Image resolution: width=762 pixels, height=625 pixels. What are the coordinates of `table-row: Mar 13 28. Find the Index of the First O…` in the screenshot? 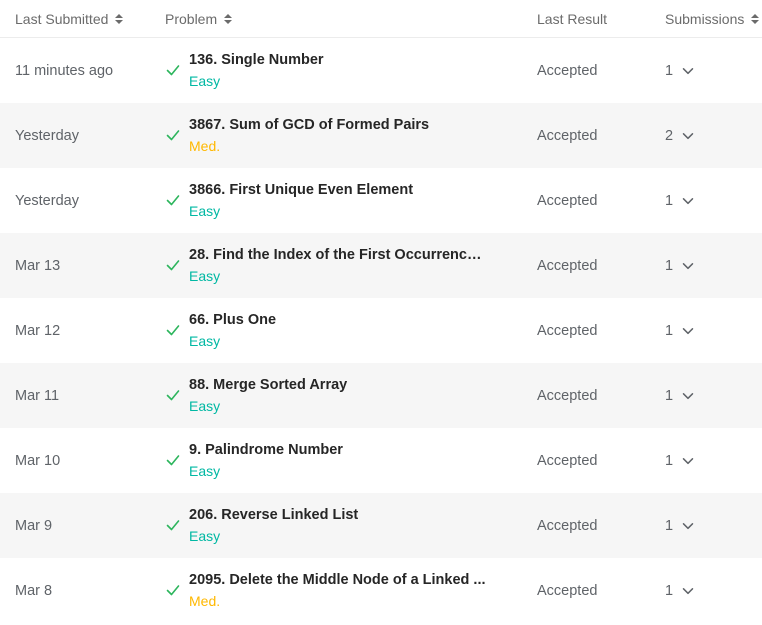 It's located at (381, 265).